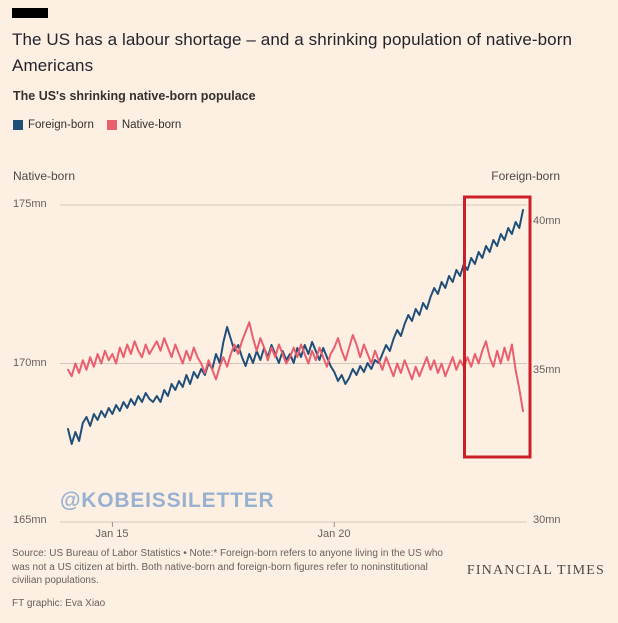 The height and width of the screenshot is (623, 618). What do you see at coordinates (151, 125) in the screenshot?
I see `legend-label-native-born: Native-born` at bounding box center [151, 125].